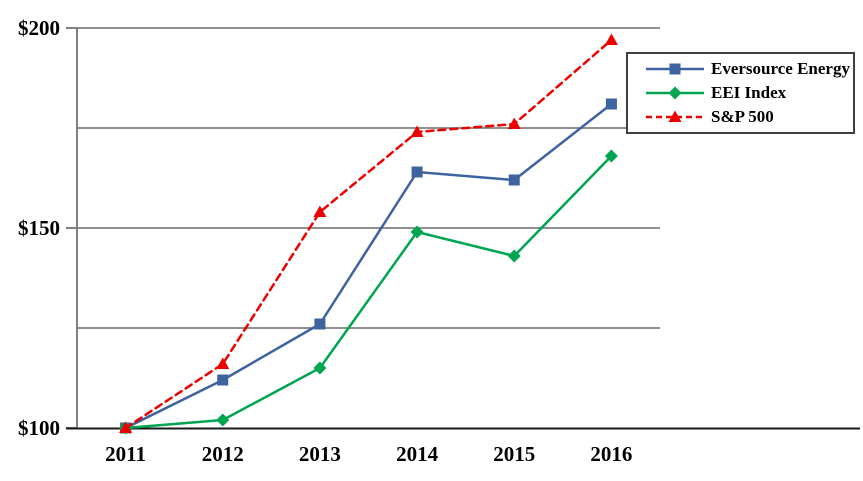 This screenshot has width=863, height=481. I want to click on chart-legend: Eversource Energy EEI Index S&P 500, so click(740, 93).